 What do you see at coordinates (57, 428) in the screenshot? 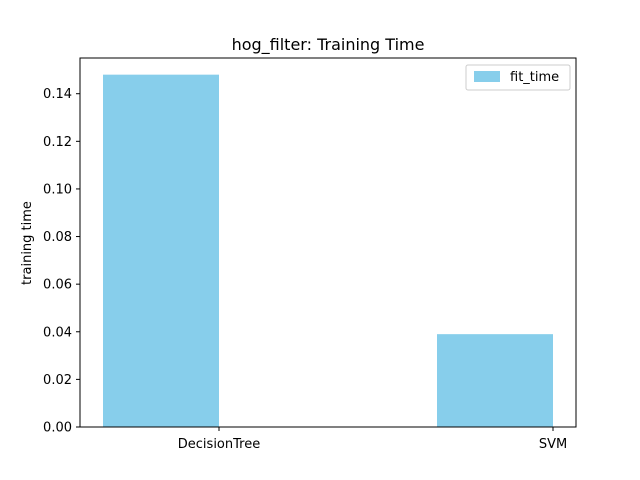
I see `y-tick-label: 0.00` at bounding box center [57, 428].